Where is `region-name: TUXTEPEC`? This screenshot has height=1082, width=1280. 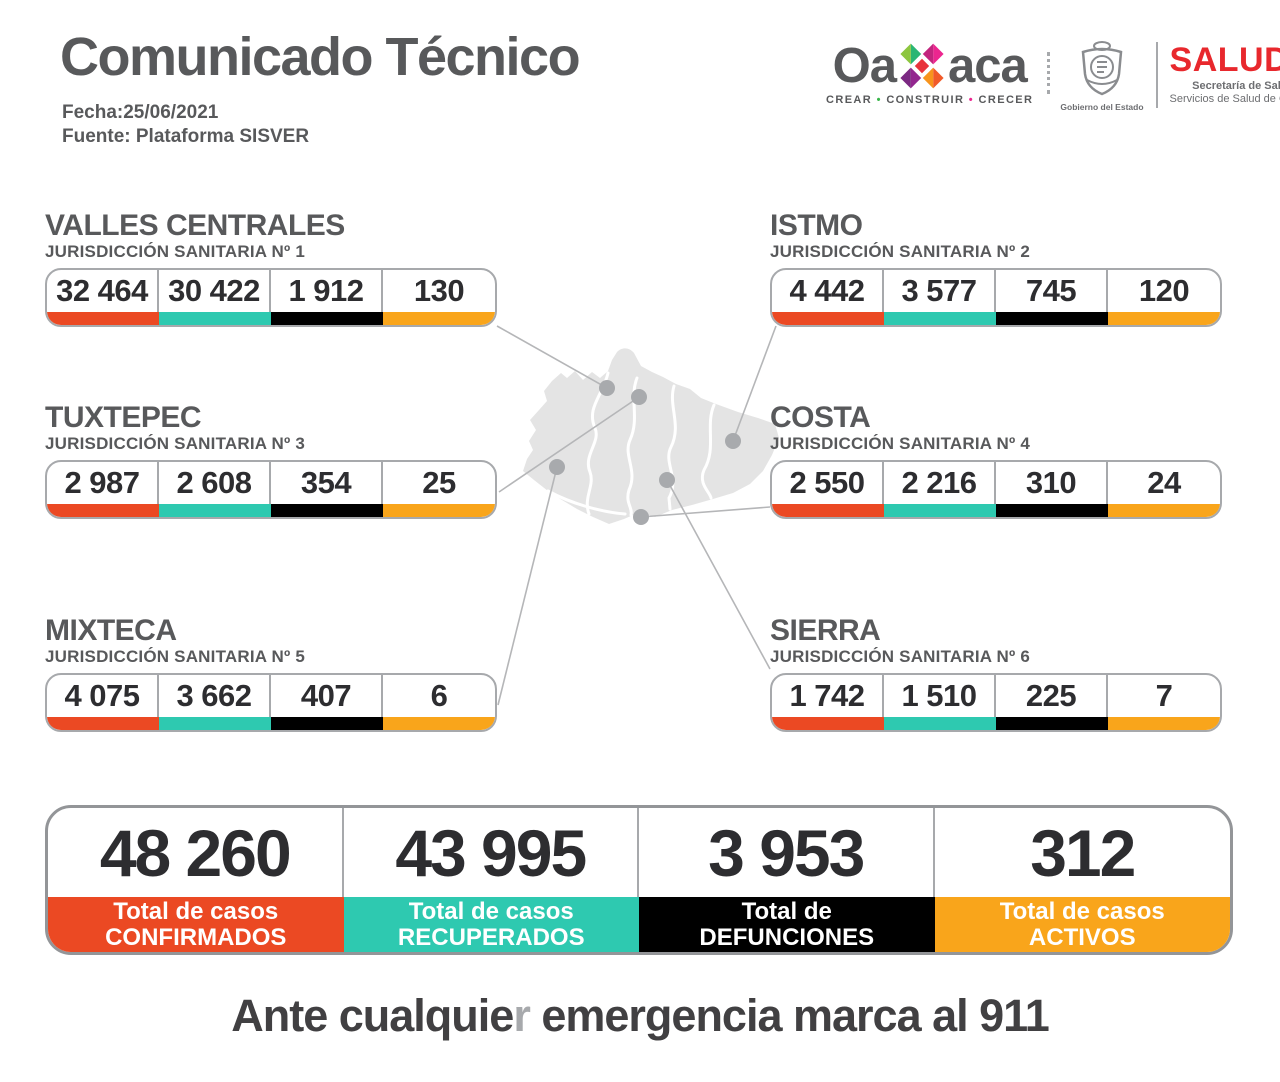 region-name: TUXTEPEC is located at coordinates (123, 417).